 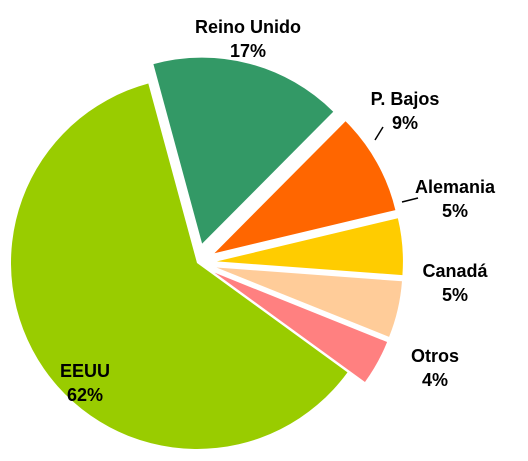 What do you see at coordinates (85, 395) in the screenshot?
I see `slice-value: 62%` at bounding box center [85, 395].